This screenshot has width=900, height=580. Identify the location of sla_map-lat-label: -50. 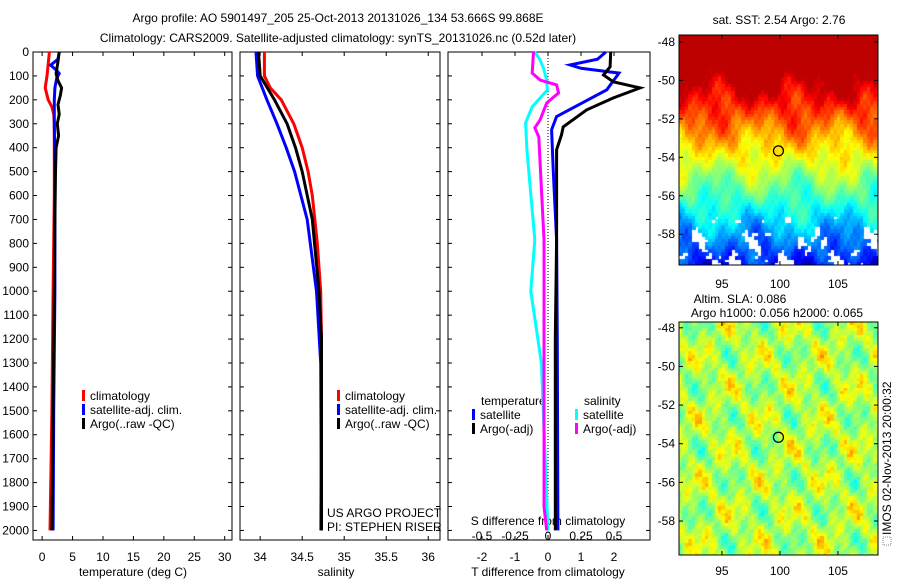
(667, 366).